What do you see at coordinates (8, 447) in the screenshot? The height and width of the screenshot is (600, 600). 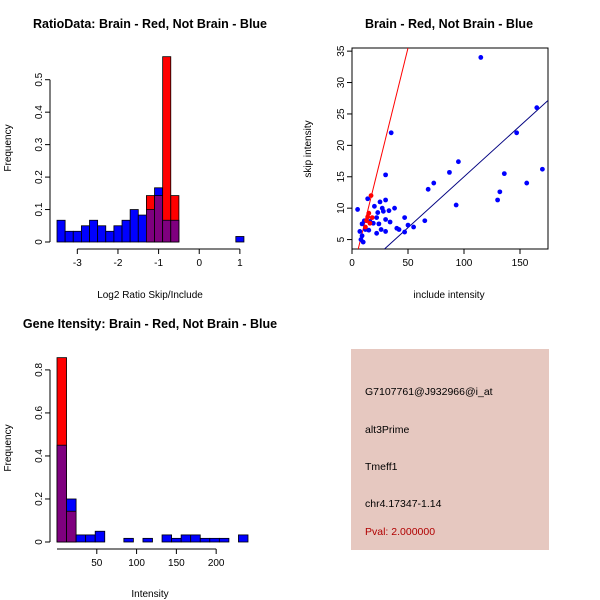 I see `intensity-histogram-ylabel: Frequency` at bounding box center [8, 447].